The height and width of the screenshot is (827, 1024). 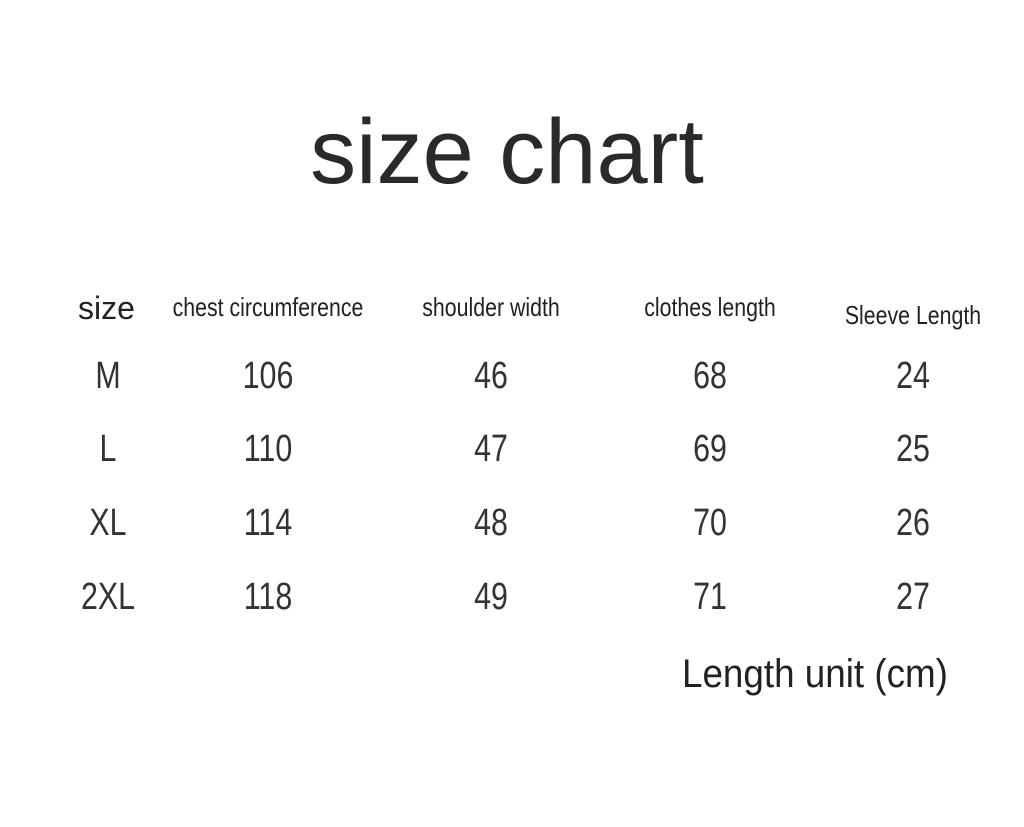 I want to click on column-header: size, so click(x=106, y=308).